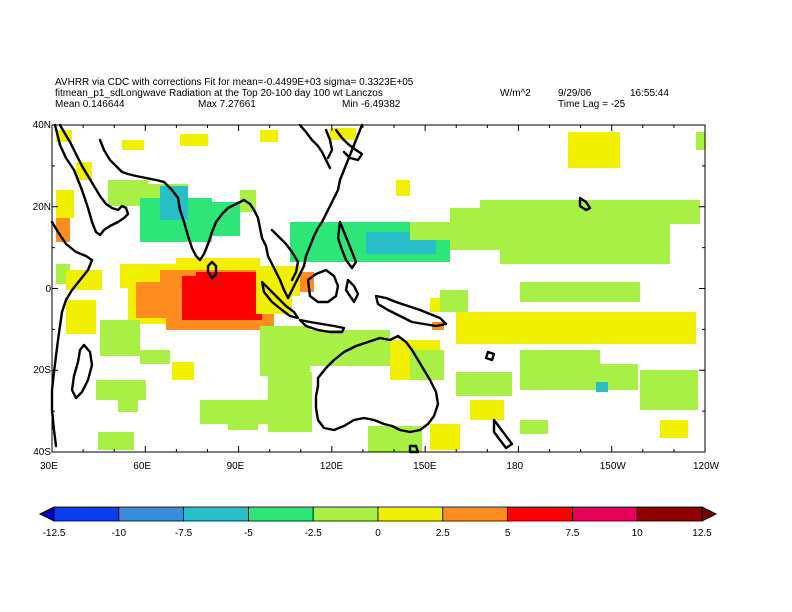  What do you see at coordinates (371, 104) in the screenshot?
I see `header-min: Min -6.49382` at bounding box center [371, 104].